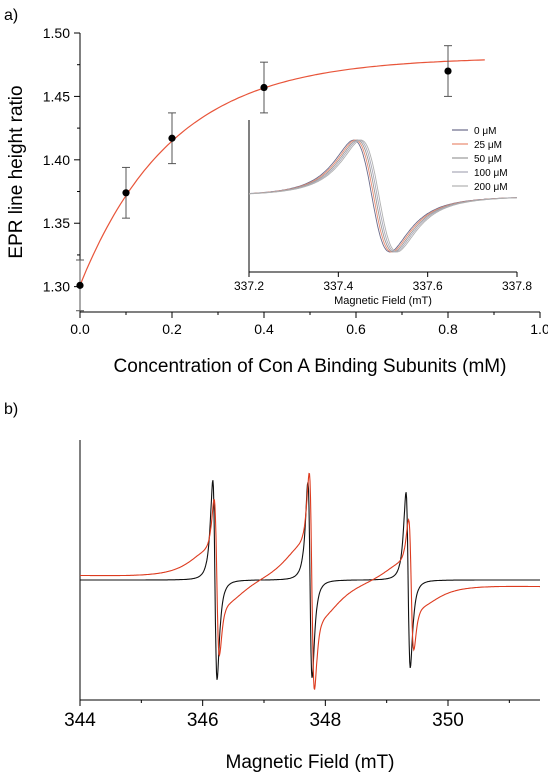  What do you see at coordinates (338, 286) in the screenshot?
I see `inset-tick-label: 337.4` at bounding box center [338, 286].